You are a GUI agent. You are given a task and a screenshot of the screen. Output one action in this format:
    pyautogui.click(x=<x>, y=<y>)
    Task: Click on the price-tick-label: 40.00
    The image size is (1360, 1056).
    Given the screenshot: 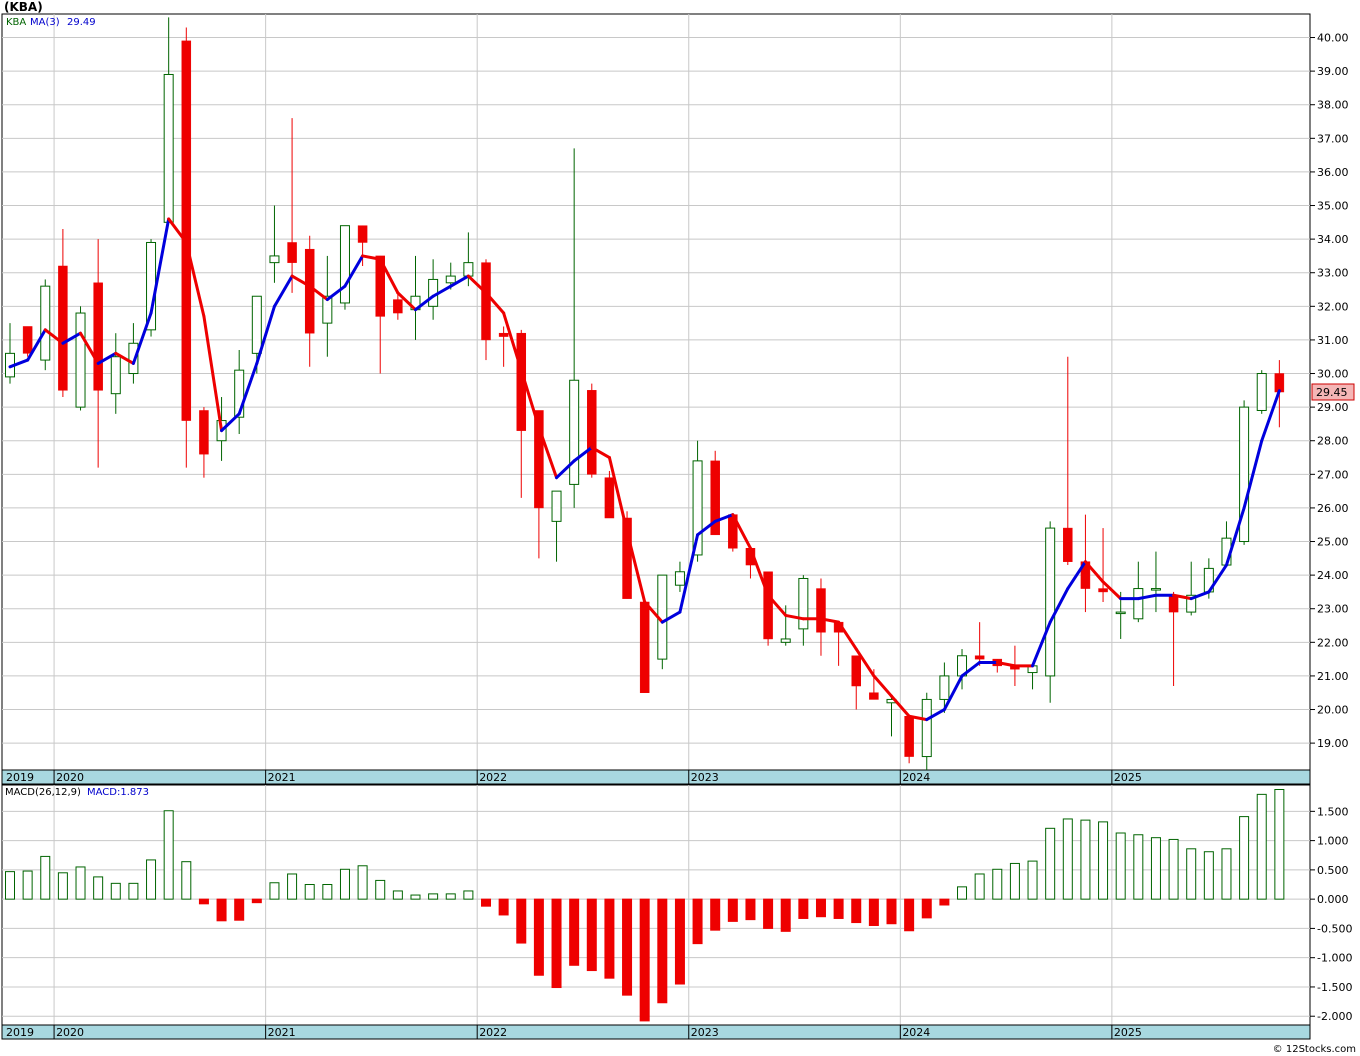 What is the action you would take?
    pyautogui.click(x=1333, y=38)
    